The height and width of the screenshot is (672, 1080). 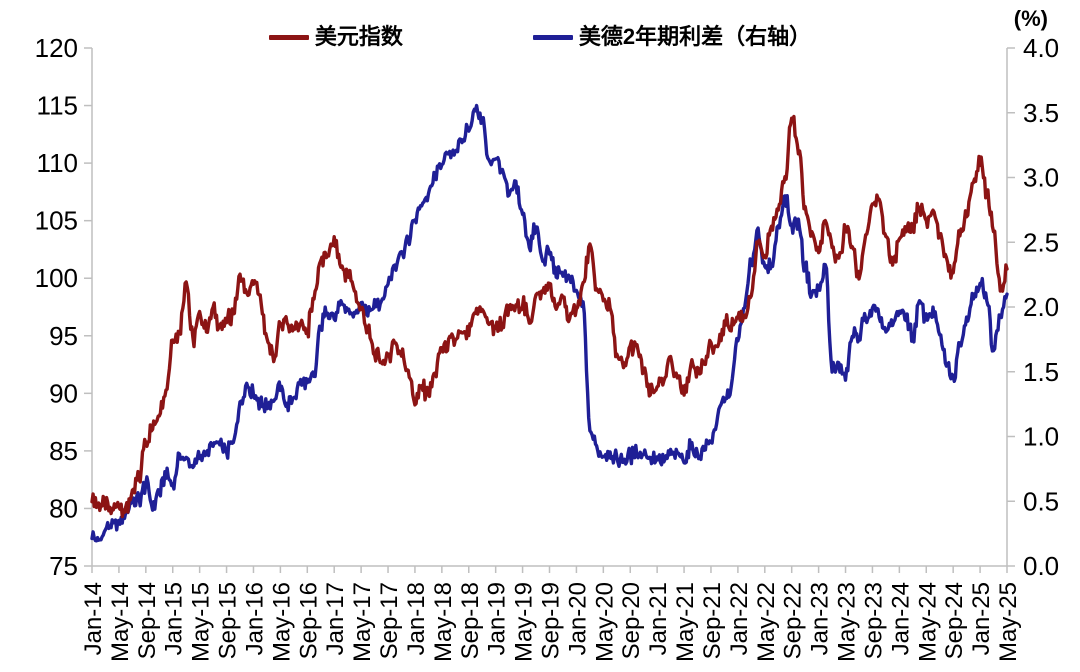 I want to click on x-axis-label: May-23, so click(x=847, y=622).